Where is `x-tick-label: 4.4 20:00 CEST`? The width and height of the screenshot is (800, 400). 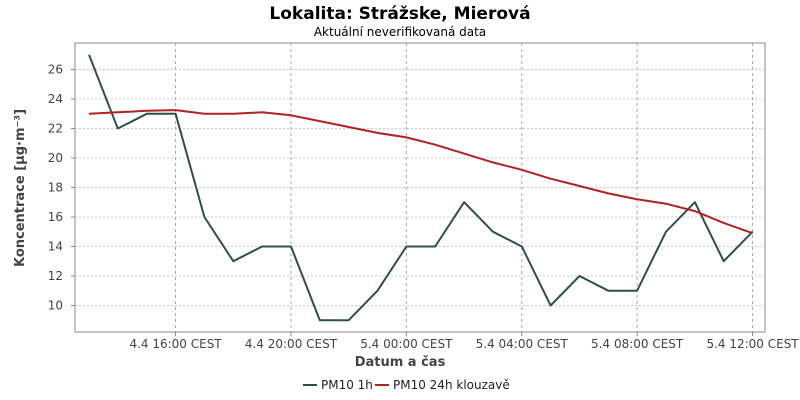
x-tick-label: 4.4 20:00 CEST is located at coordinates (291, 344).